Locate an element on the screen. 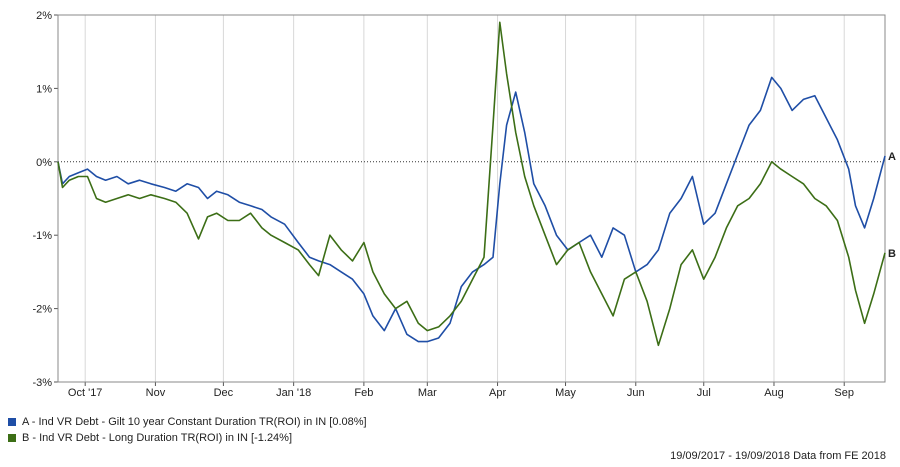  x-tick-label: Sep is located at coordinates (844, 393).